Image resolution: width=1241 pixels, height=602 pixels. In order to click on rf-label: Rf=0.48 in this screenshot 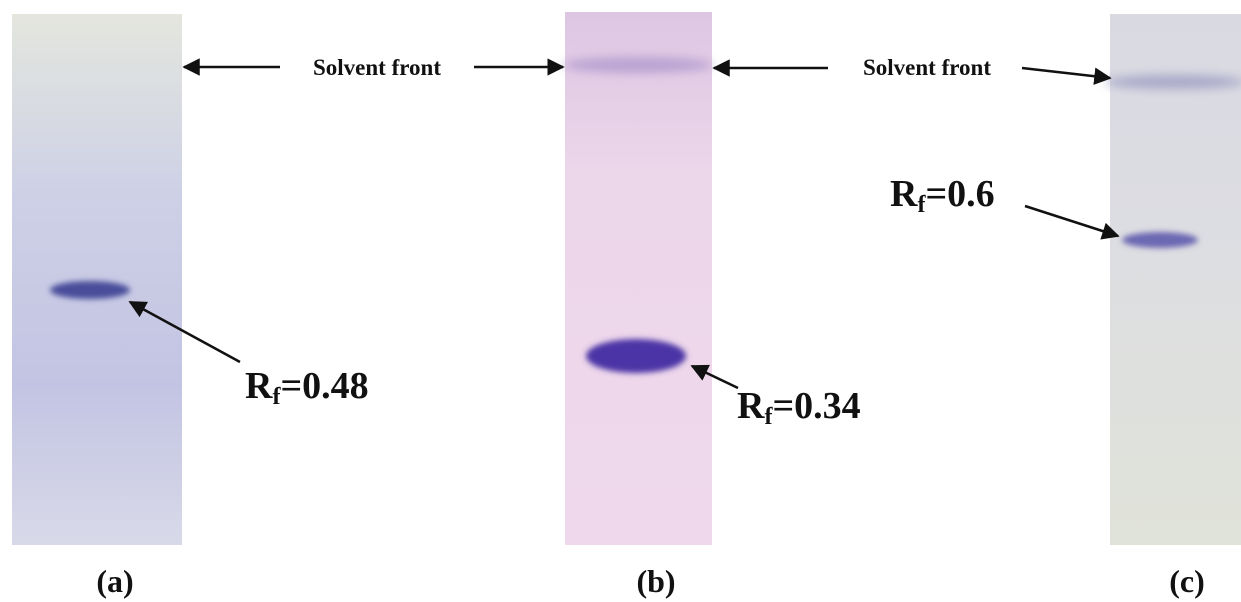, I will do `click(307, 387)`.